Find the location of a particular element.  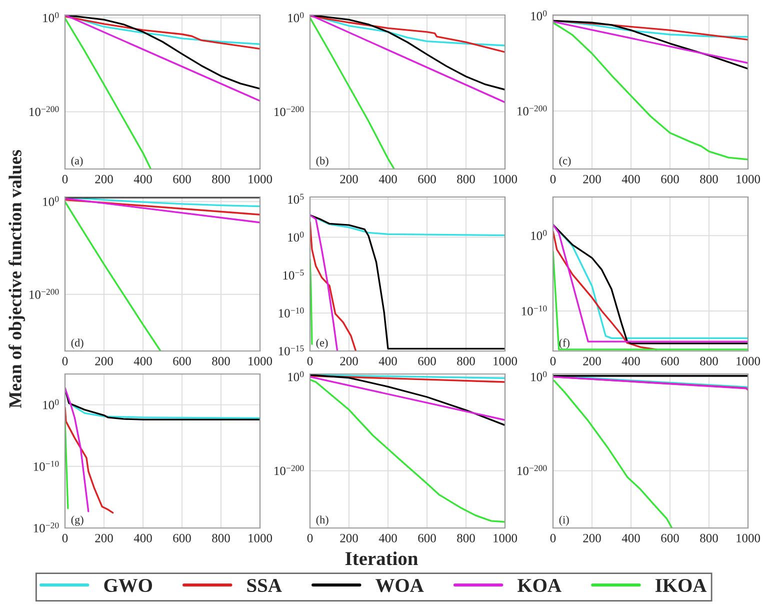

x-axis-title: Iteration is located at coordinates (381, 558).